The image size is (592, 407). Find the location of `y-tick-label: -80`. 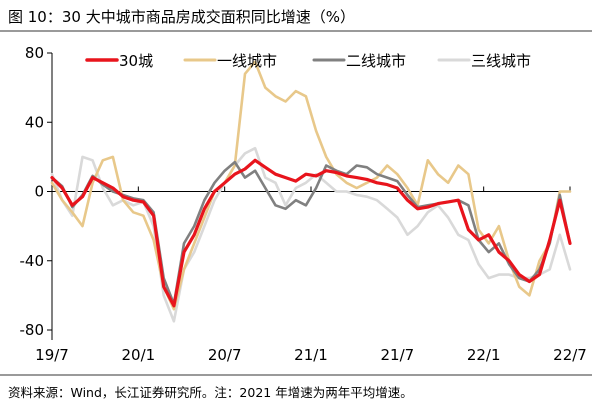

y-tick-label: -80 is located at coordinates (32, 330).